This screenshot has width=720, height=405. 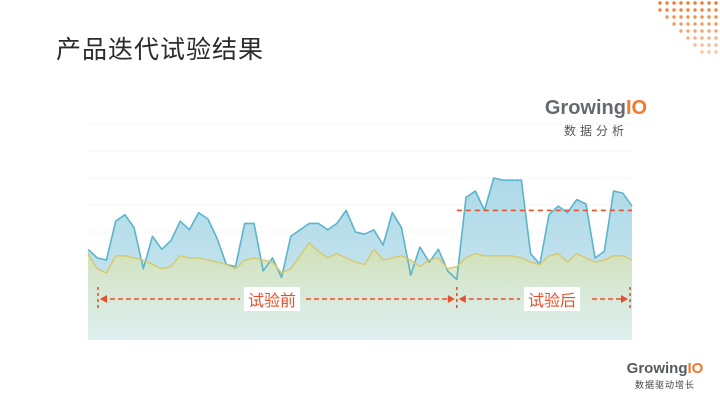 I want to click on growingio-logo-footer: GrowingIO 数据驱动增长, so click(x=665, y=375).